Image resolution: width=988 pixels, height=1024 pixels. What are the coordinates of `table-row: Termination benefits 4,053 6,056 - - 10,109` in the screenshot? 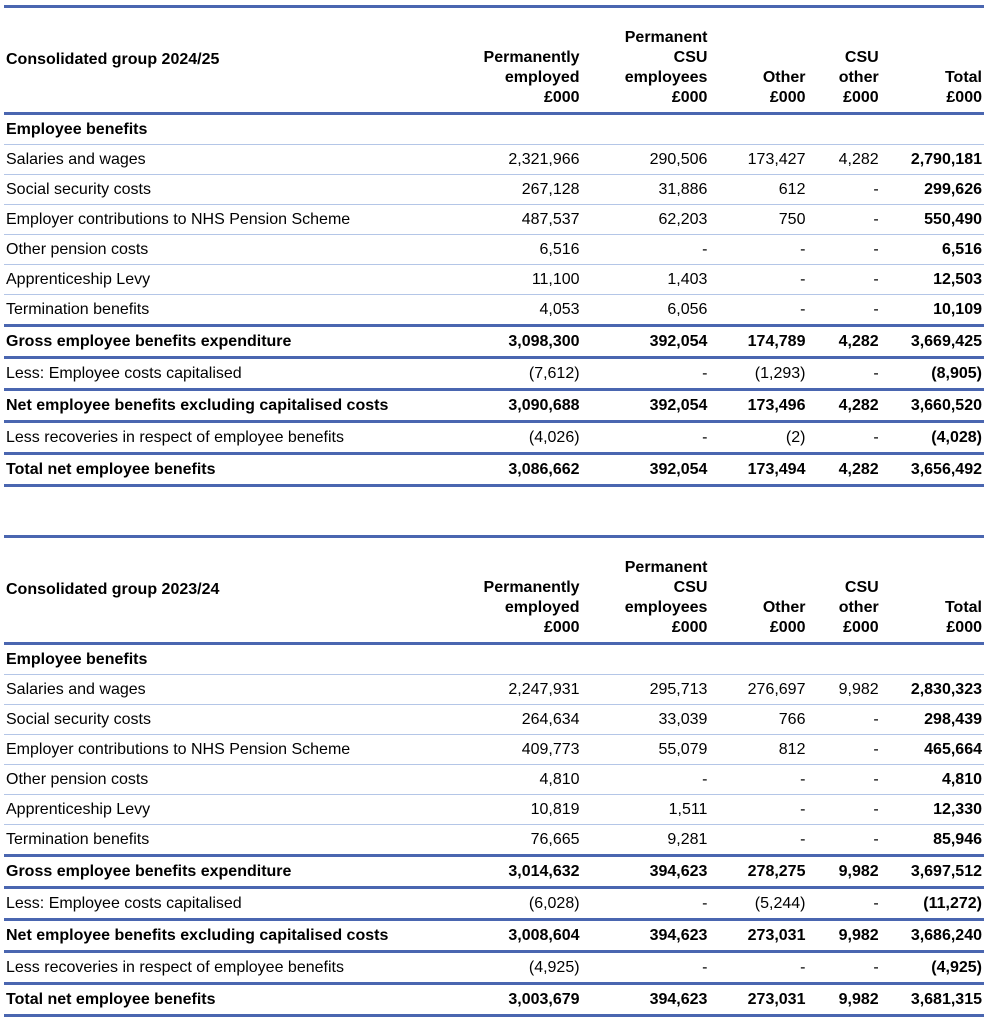 It's located at (494, 310).